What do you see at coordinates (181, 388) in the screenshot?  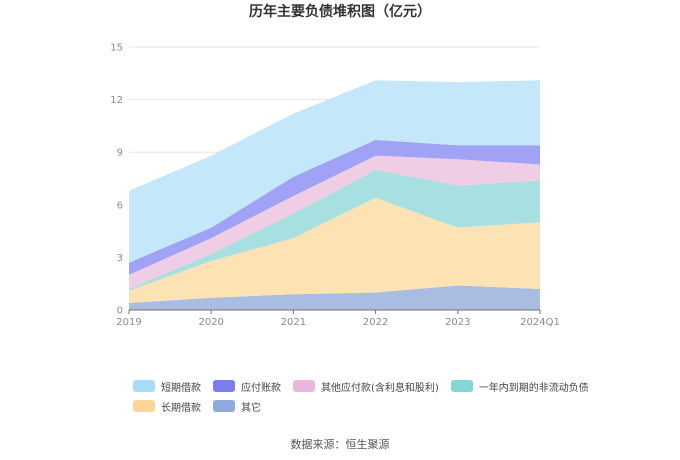 I see `legend-label: 短期借款` at bounding box center [181, 388].